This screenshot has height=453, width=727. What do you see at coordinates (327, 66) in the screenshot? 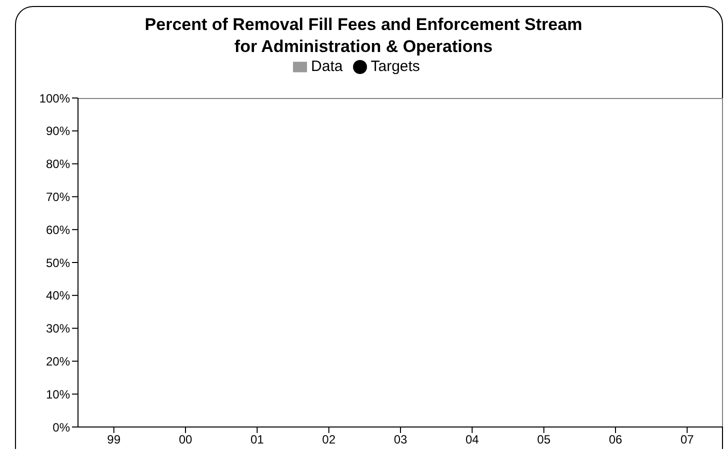
I see `legend-label: Data` at bounding box center [327, 66].